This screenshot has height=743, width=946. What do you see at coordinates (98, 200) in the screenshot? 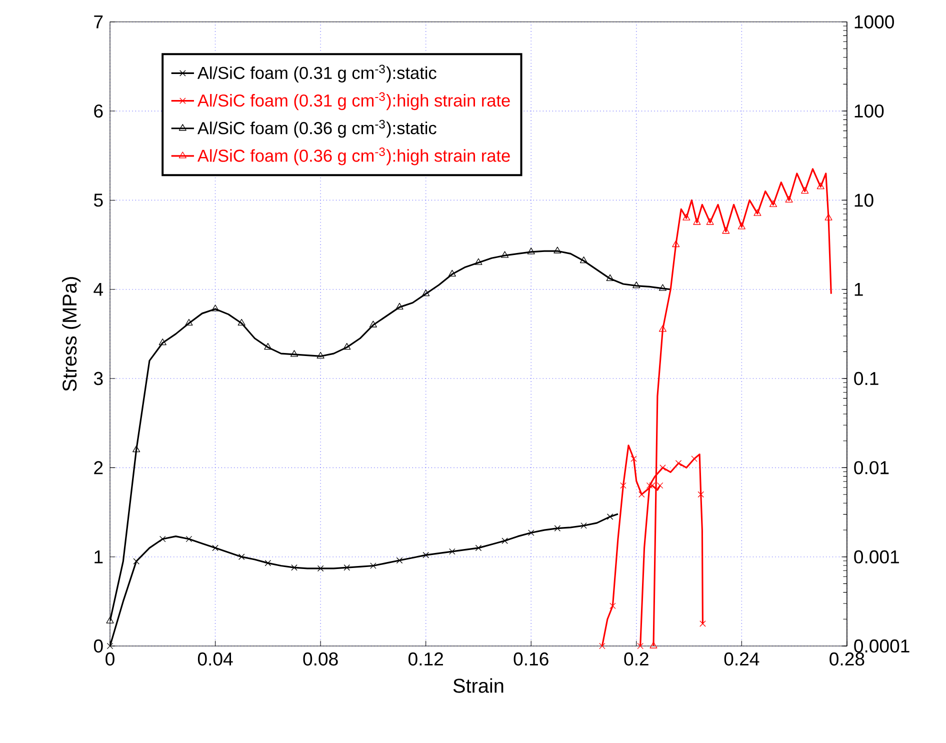
I see `y-tick-label: 5` at bounding box center [98, 200].